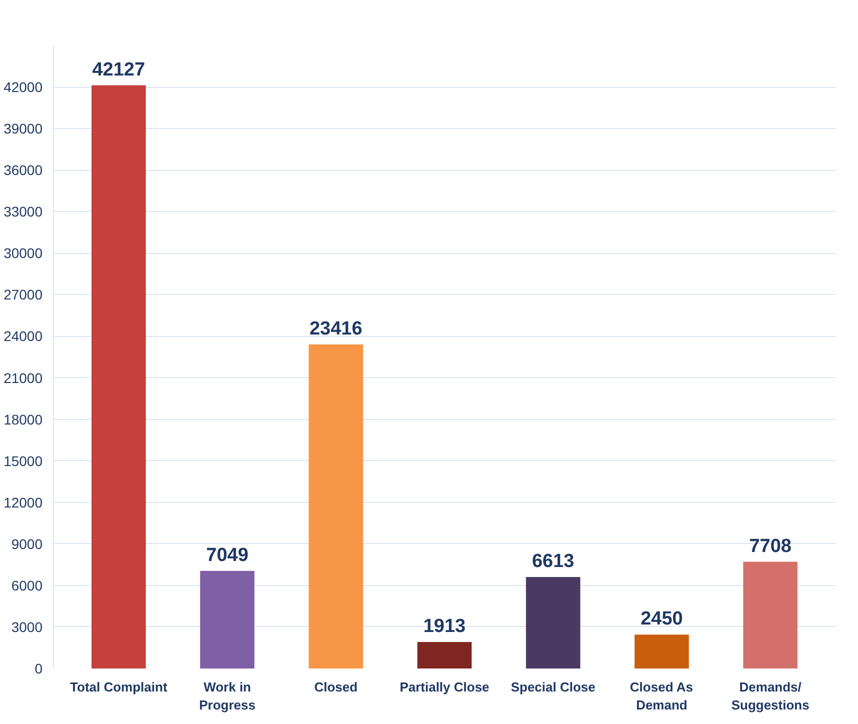 This screenshot has width=858, height=724. Describe the element at coordinates (23, 128) in the screenshot. I see `y-tick-label: 39000` at that location.